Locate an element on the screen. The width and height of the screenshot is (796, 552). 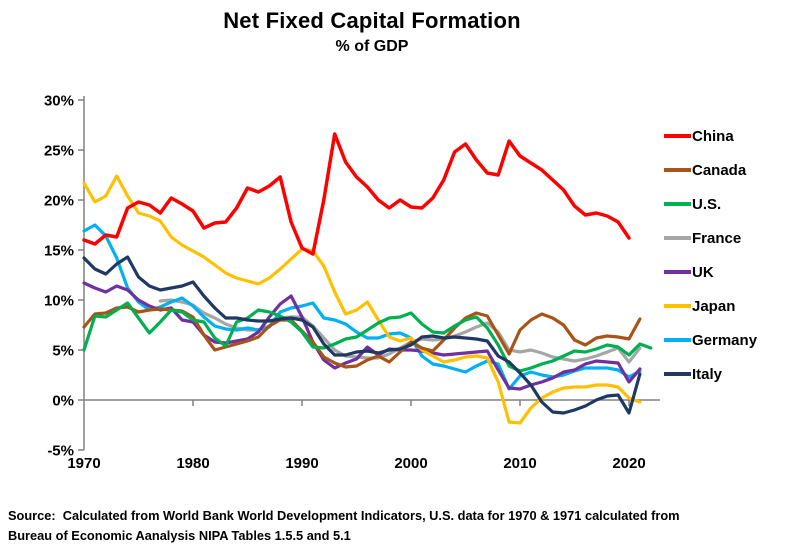
y-tick-label: 5% is located at coordinates (63, 351).